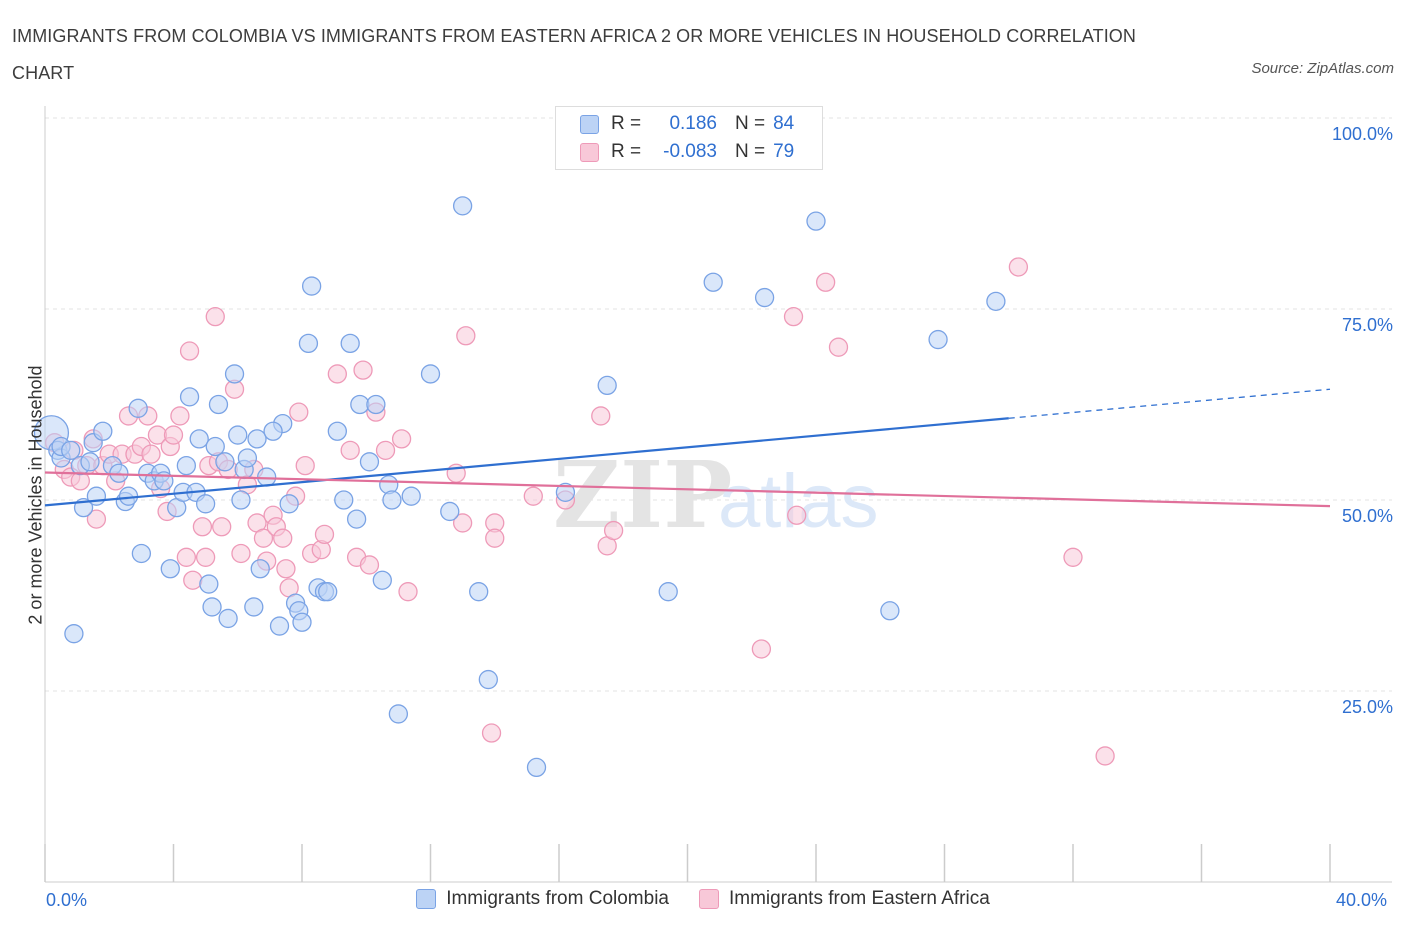 Image resolution: width=1406 pixels, height=930 pixels. Describe the element at coordinates (1367, 707) in the screenshot. I see `y-tick-label: 25.0%` at that location.